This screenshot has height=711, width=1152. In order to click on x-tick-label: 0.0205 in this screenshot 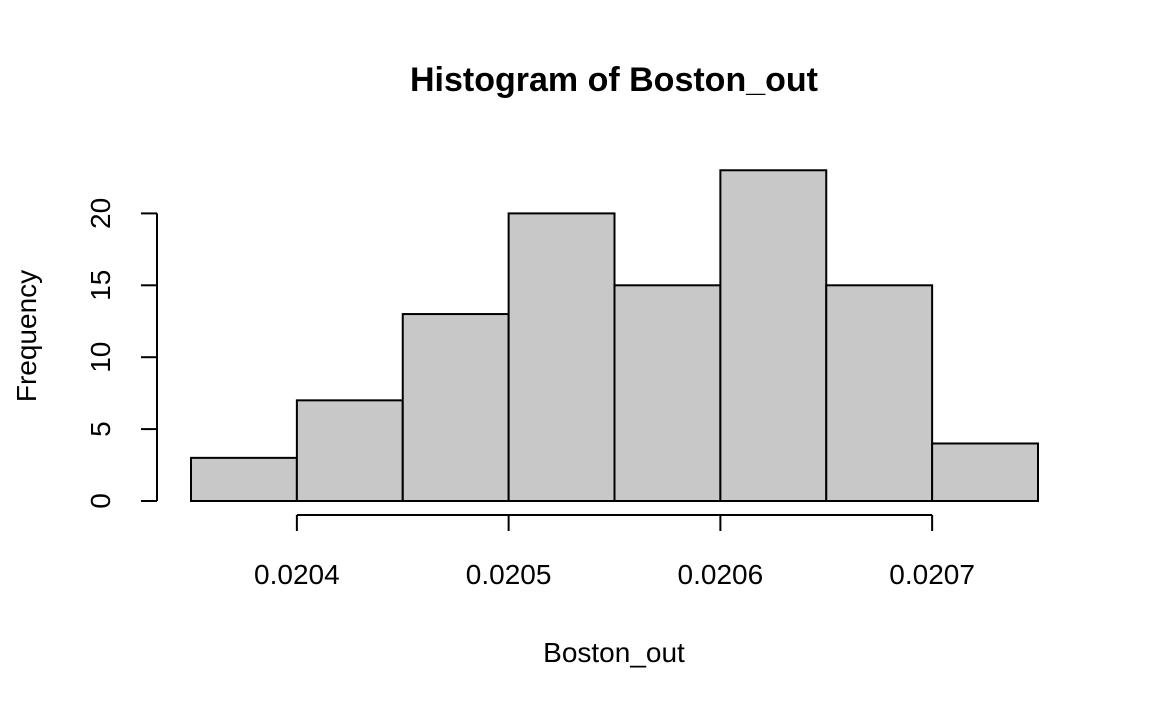, I will do `click(509, 574)`.